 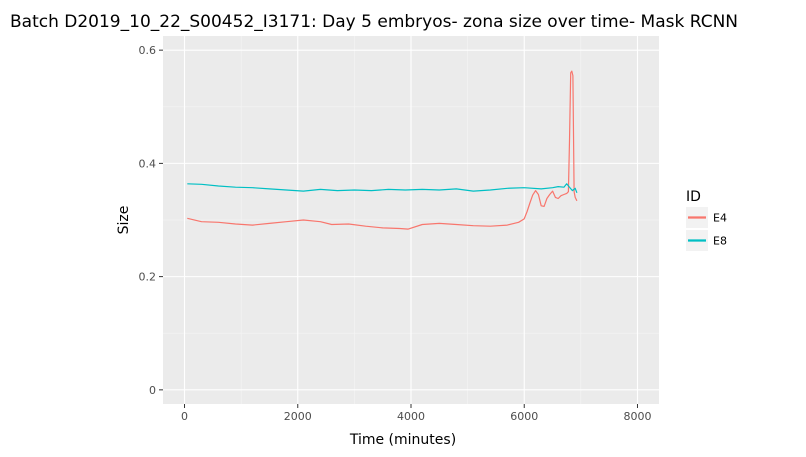 I want to click on x-axis-title: Time (minutes), so click(x=402, y=440).